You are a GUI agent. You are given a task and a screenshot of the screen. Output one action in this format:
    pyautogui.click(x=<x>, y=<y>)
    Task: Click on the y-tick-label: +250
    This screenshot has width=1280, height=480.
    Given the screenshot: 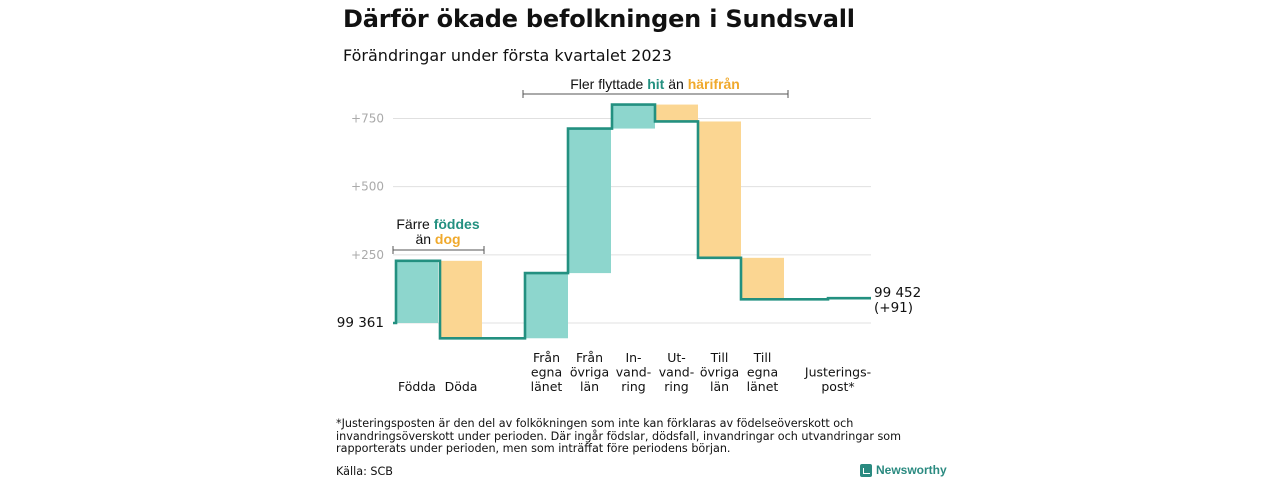 What is the action you would take?
    pyautogui.click(x=367, y=255)
    